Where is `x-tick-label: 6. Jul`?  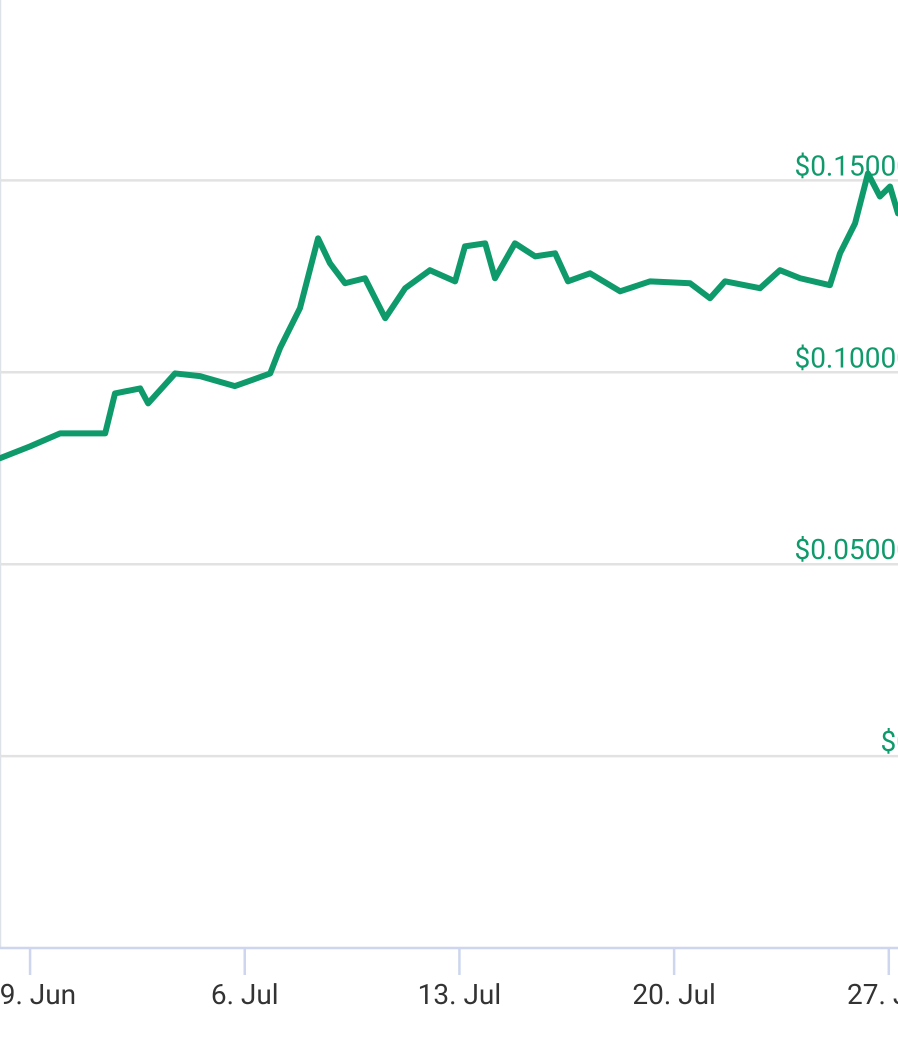
x-tick-label: 6. Jul is located at coordinates (245, 994).